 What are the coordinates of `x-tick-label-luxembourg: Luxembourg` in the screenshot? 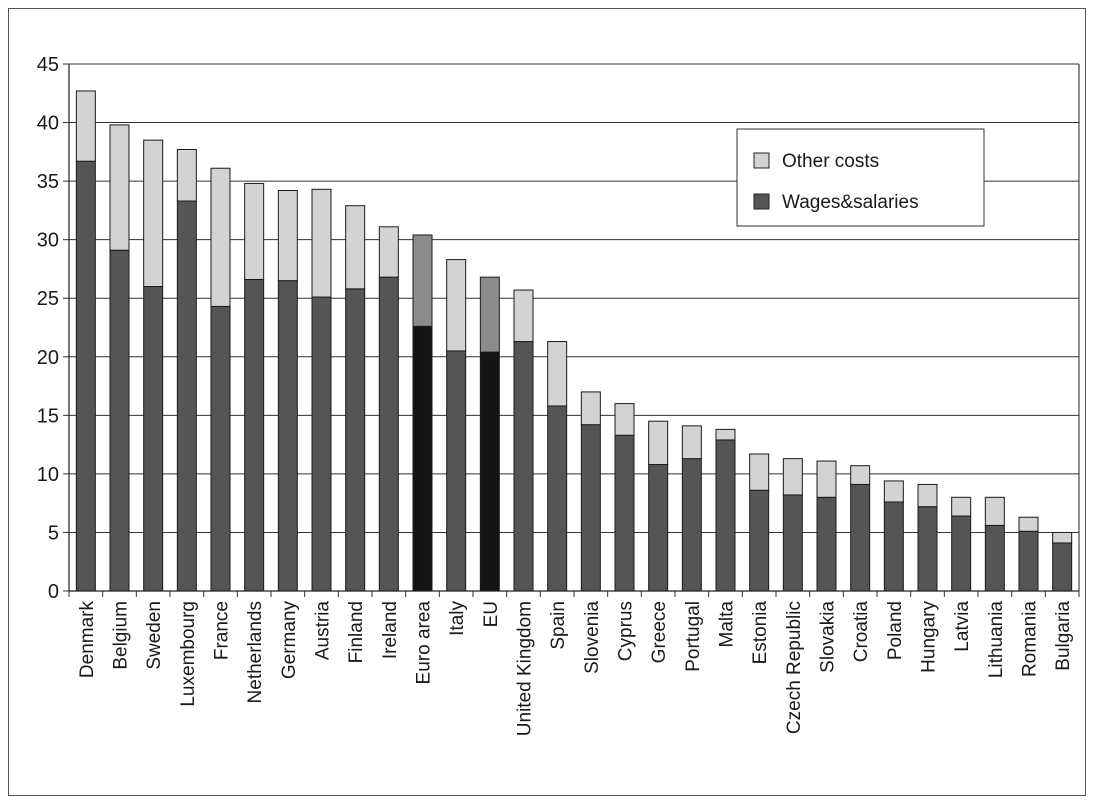 It's located at (188, 654).